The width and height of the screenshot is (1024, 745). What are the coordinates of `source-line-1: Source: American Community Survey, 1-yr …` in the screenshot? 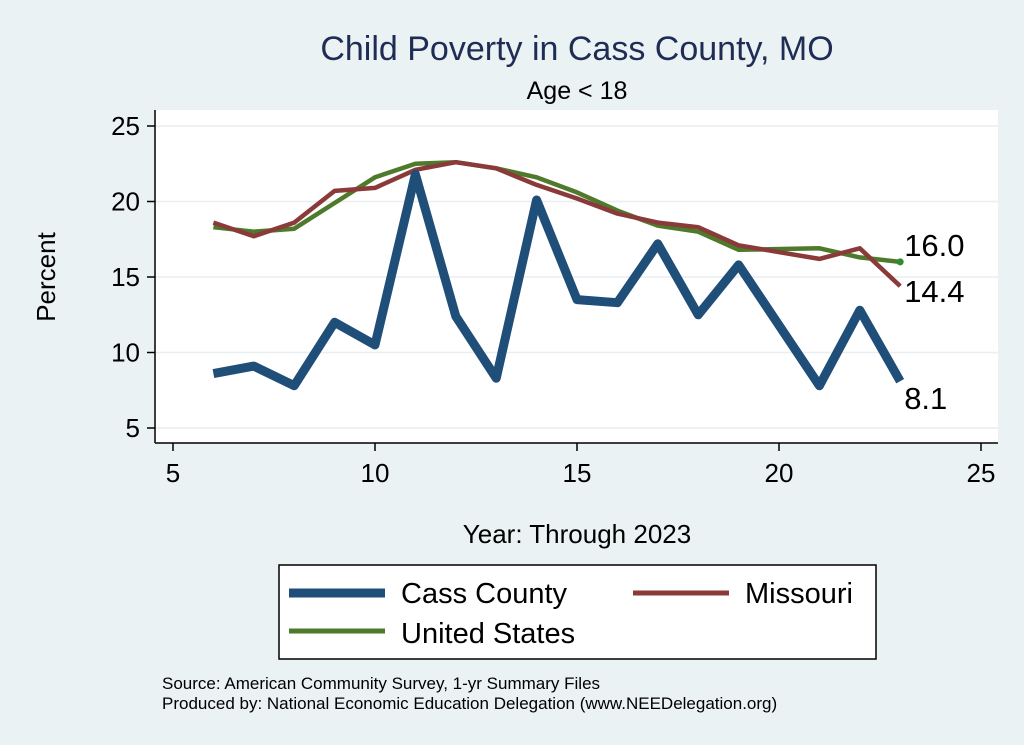 It's located at (381, 683).